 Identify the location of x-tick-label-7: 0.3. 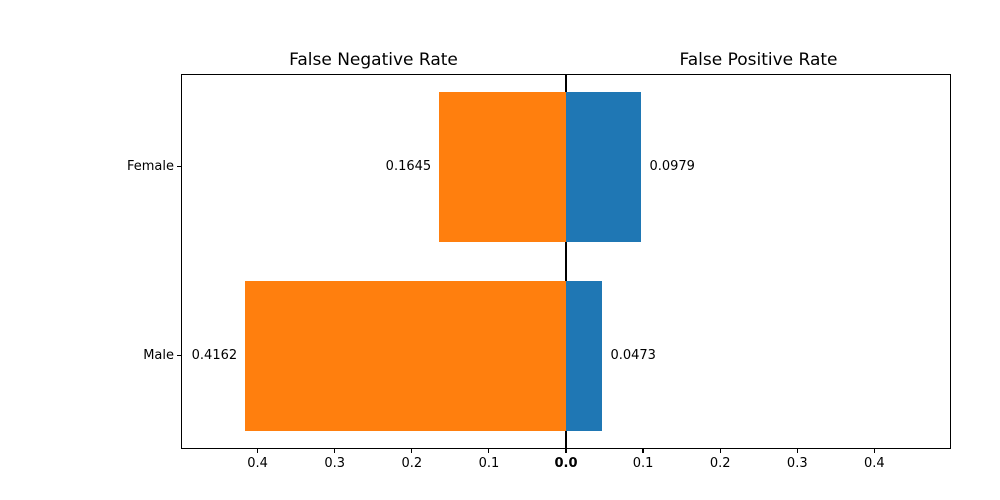
(797, 463).